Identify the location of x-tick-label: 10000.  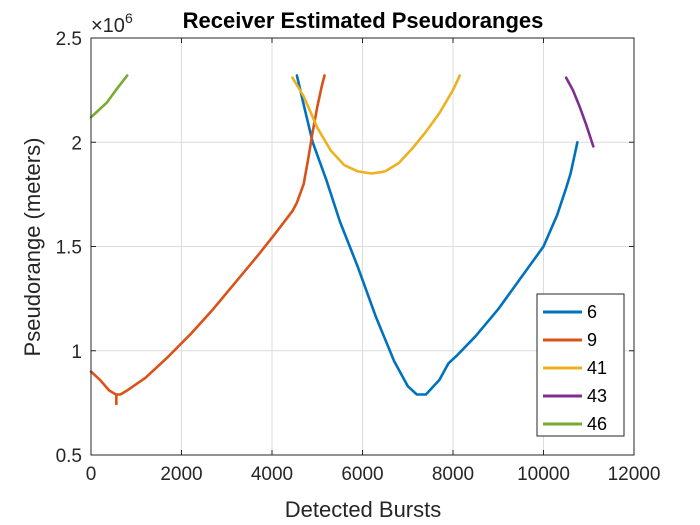
(543, 474).